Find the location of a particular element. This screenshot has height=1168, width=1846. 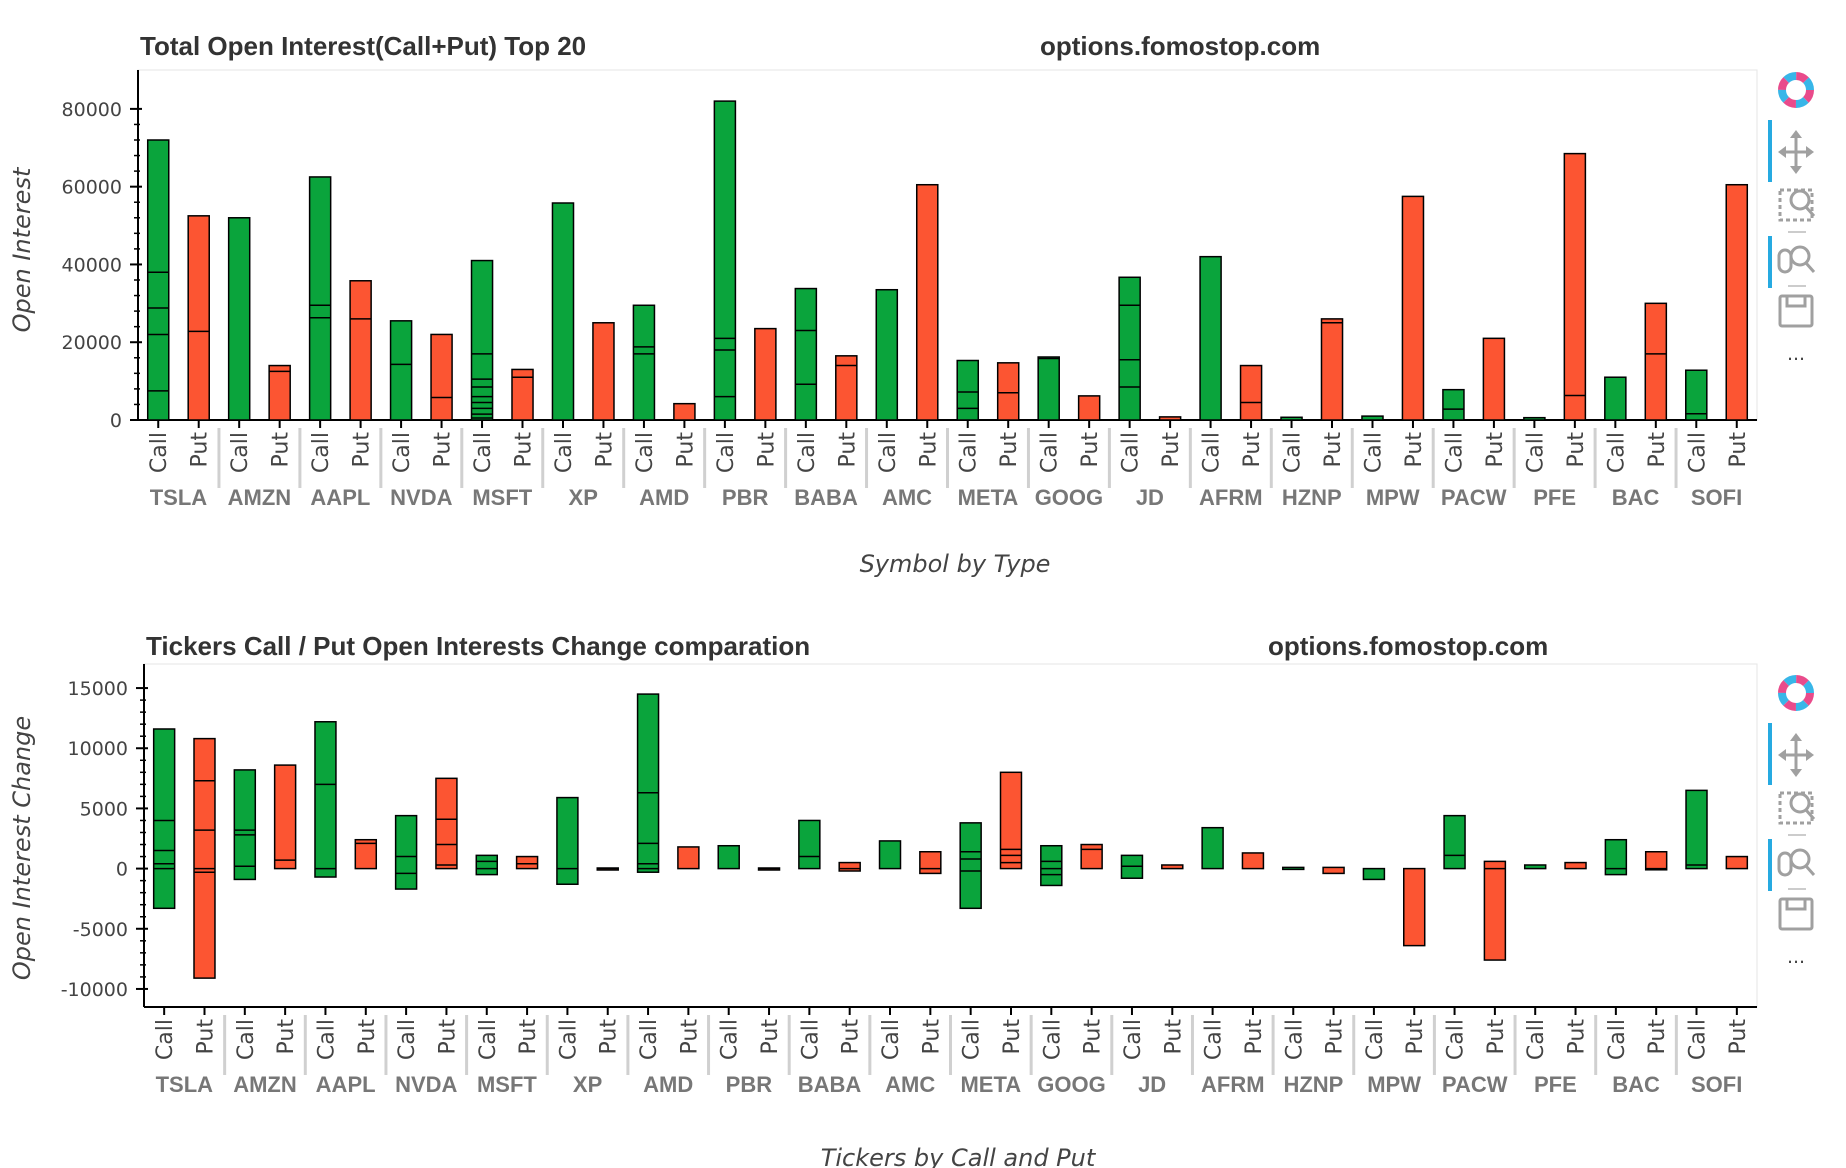

bar-baba-put is located at coordinates (849, 866).